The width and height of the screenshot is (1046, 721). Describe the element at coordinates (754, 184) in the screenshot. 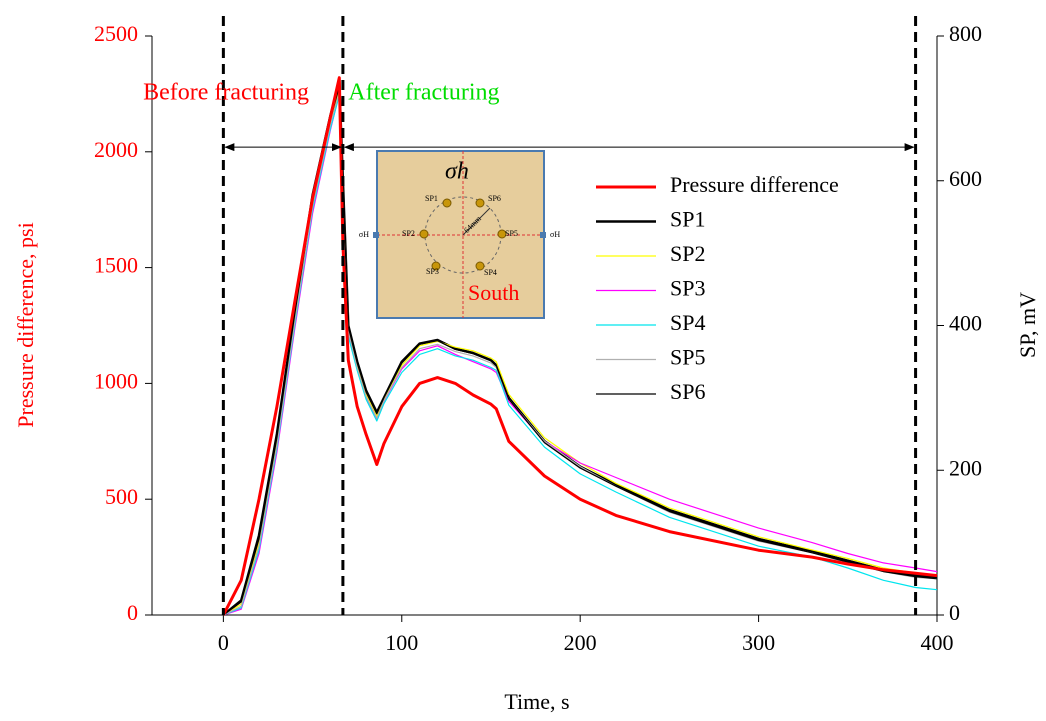

I see `legend-label: Pressure difference` at that location.